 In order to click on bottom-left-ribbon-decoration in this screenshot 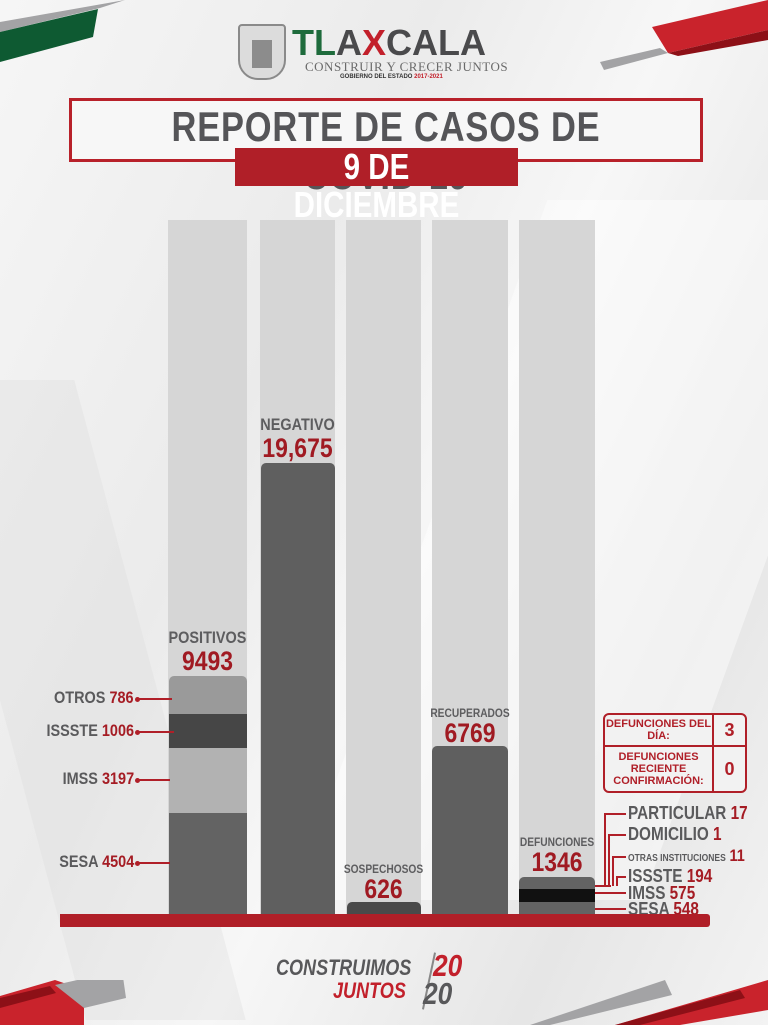, I will do `click(63, 1002)`.